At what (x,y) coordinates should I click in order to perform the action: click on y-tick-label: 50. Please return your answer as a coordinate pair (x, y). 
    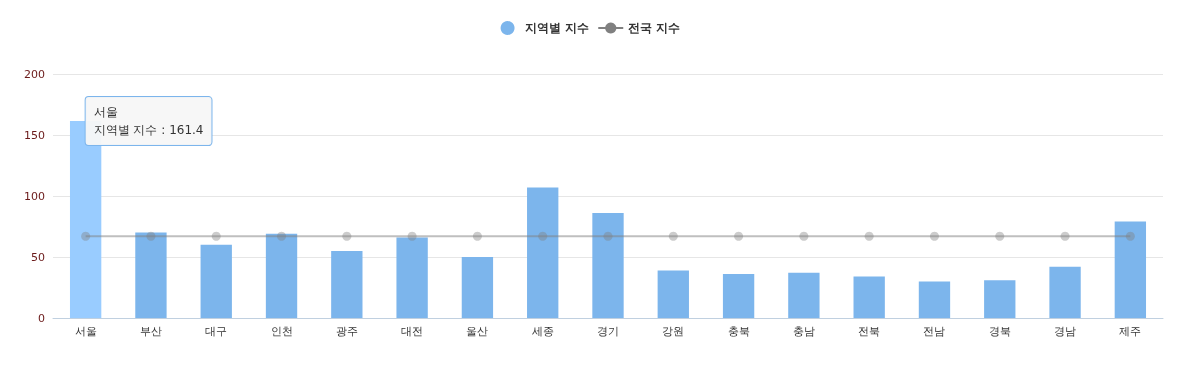
    Looking at the image, I should click on (38, 257).